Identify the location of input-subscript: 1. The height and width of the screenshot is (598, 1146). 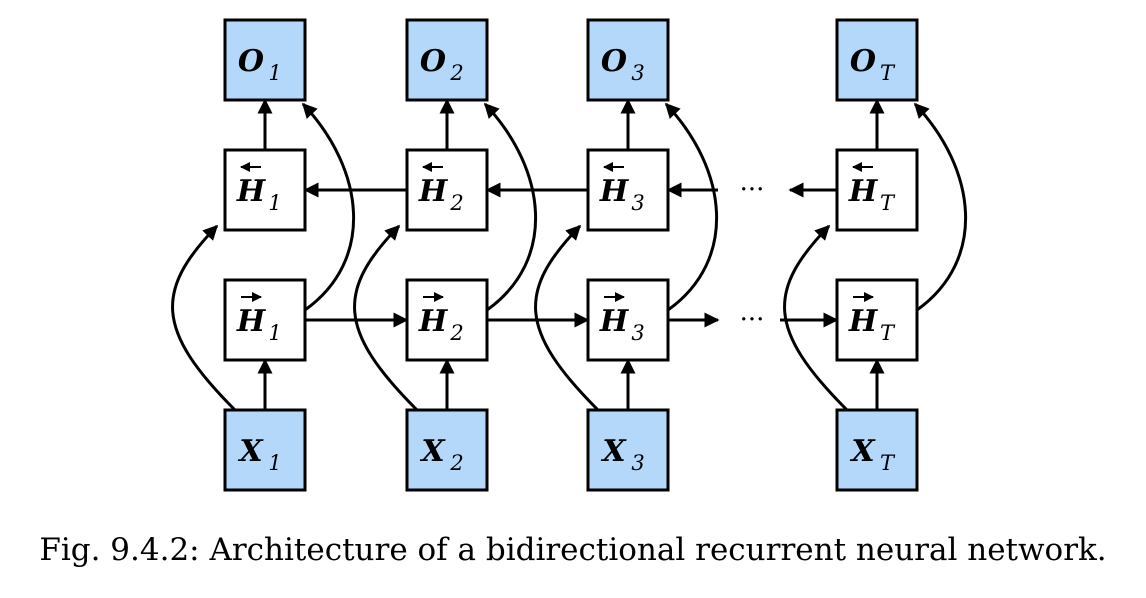
(274, 463).